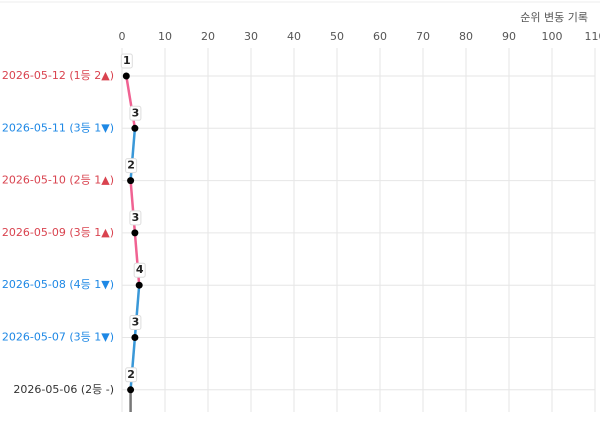  What do you see at coordinates (509, 36) in the screenshot?
I see `x-tick-label: 90` at bounding box center [509, 36].